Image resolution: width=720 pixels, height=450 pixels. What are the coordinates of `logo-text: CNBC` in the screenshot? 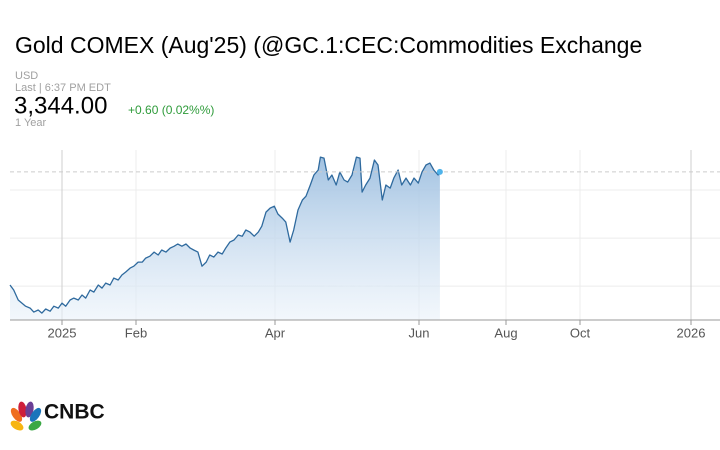 It's located at (74, 412).